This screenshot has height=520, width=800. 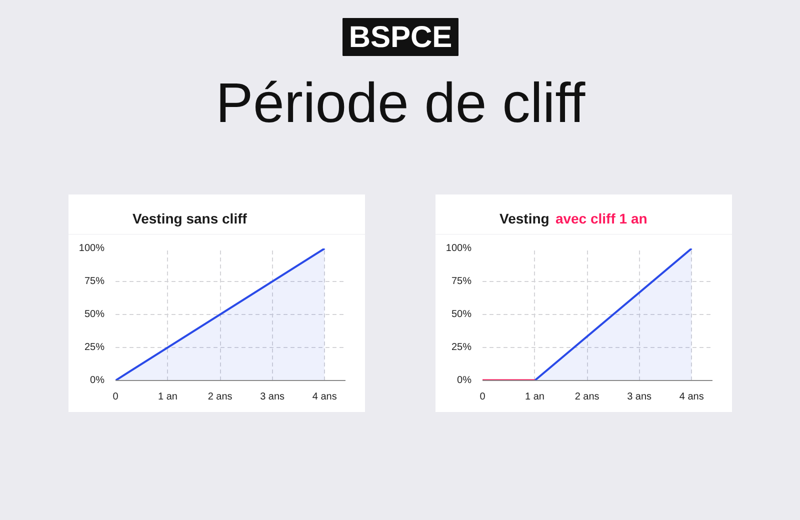 What do you see at coordinates (601, 218) in the screenshot?
I see `chart-subtitle: avec cliff 1 an` at bounding box center [601, 218].